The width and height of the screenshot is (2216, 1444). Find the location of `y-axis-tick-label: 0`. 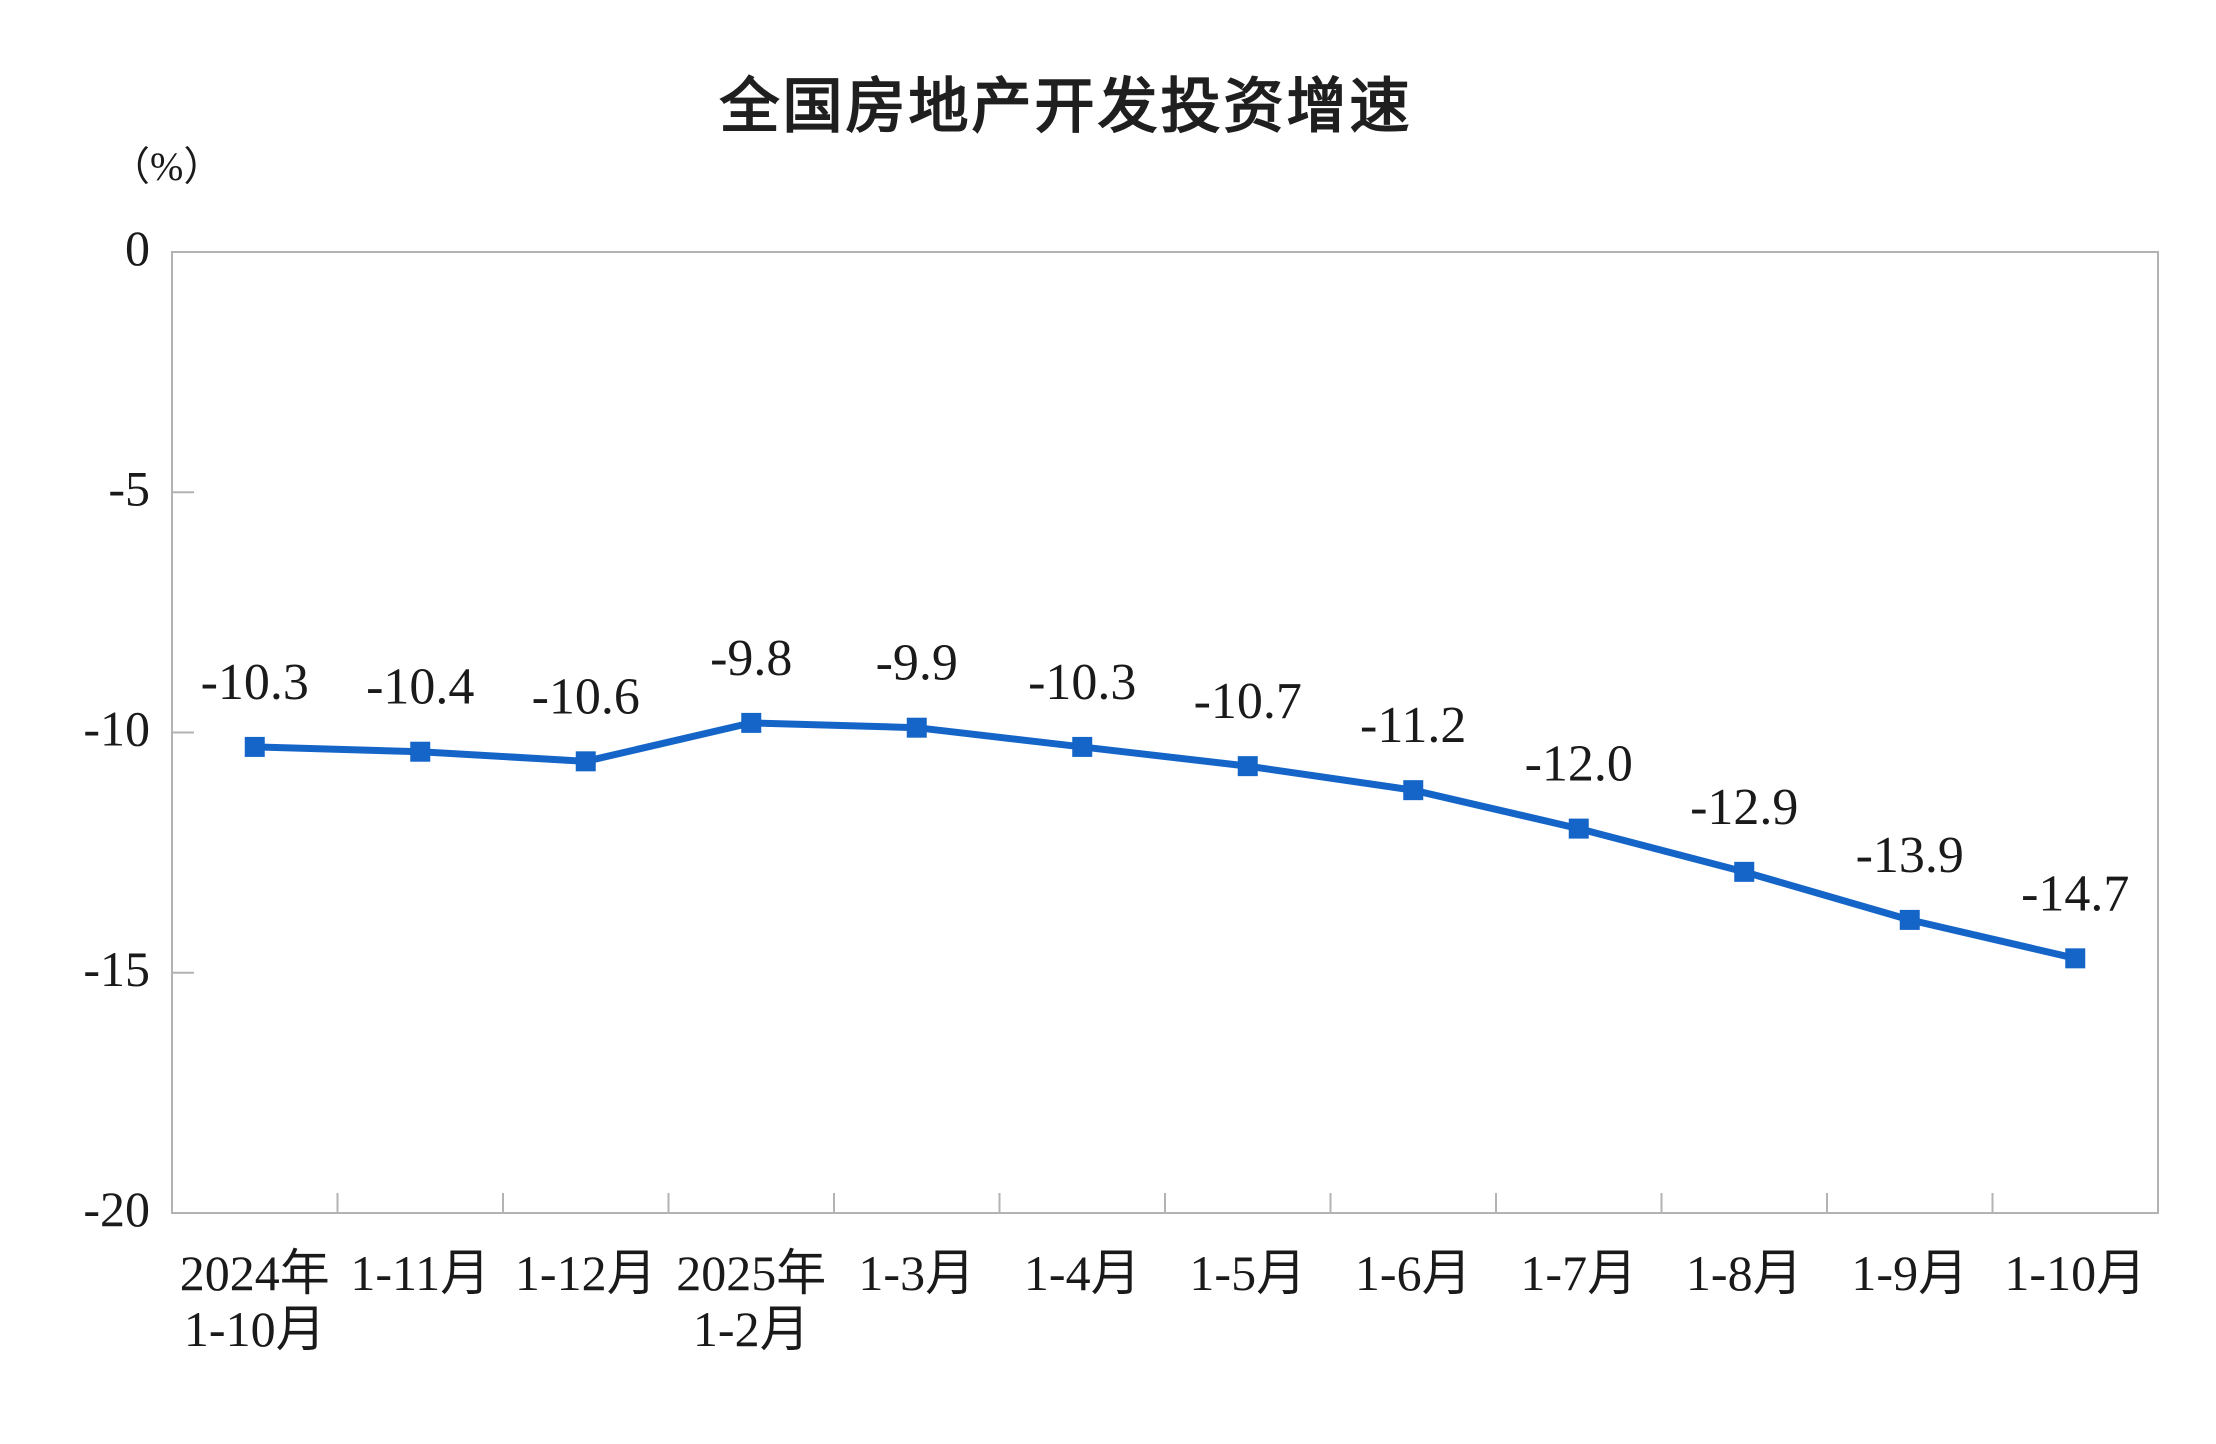

y-axis-tick-label: 0 is located at coordinates (137, 248).